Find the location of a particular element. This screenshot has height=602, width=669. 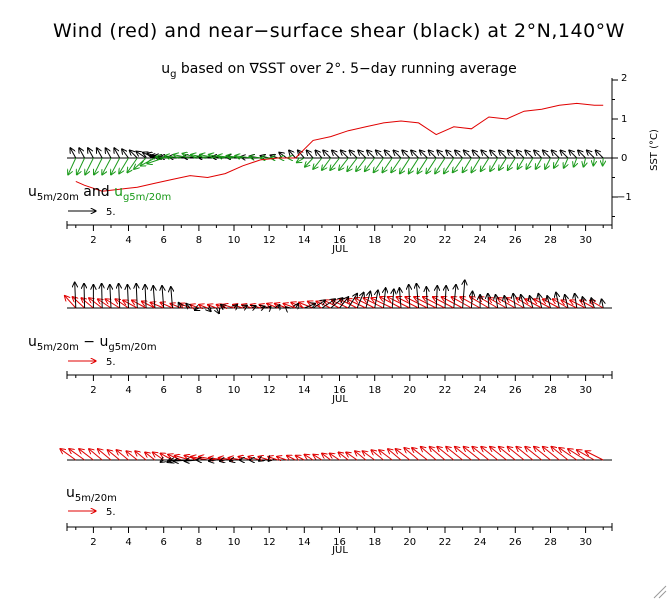

panel3-tick-label-26: 26 is located at coordinates (515, 542).